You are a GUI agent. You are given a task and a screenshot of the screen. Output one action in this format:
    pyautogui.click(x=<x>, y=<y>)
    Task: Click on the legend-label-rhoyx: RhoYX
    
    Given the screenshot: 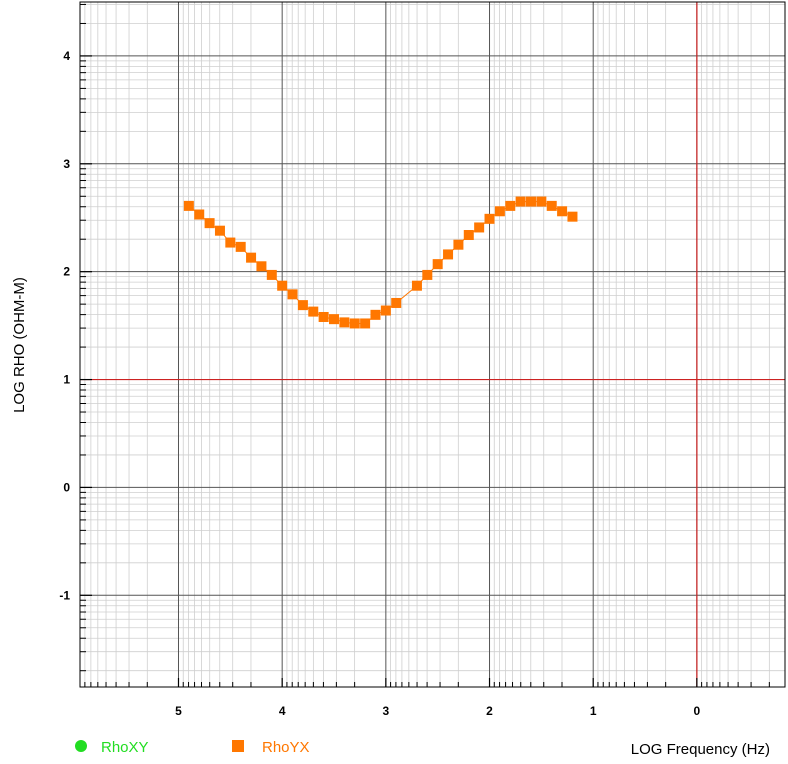 What is the action you would take?
    pyautogui.click(x=286, y=747)
    